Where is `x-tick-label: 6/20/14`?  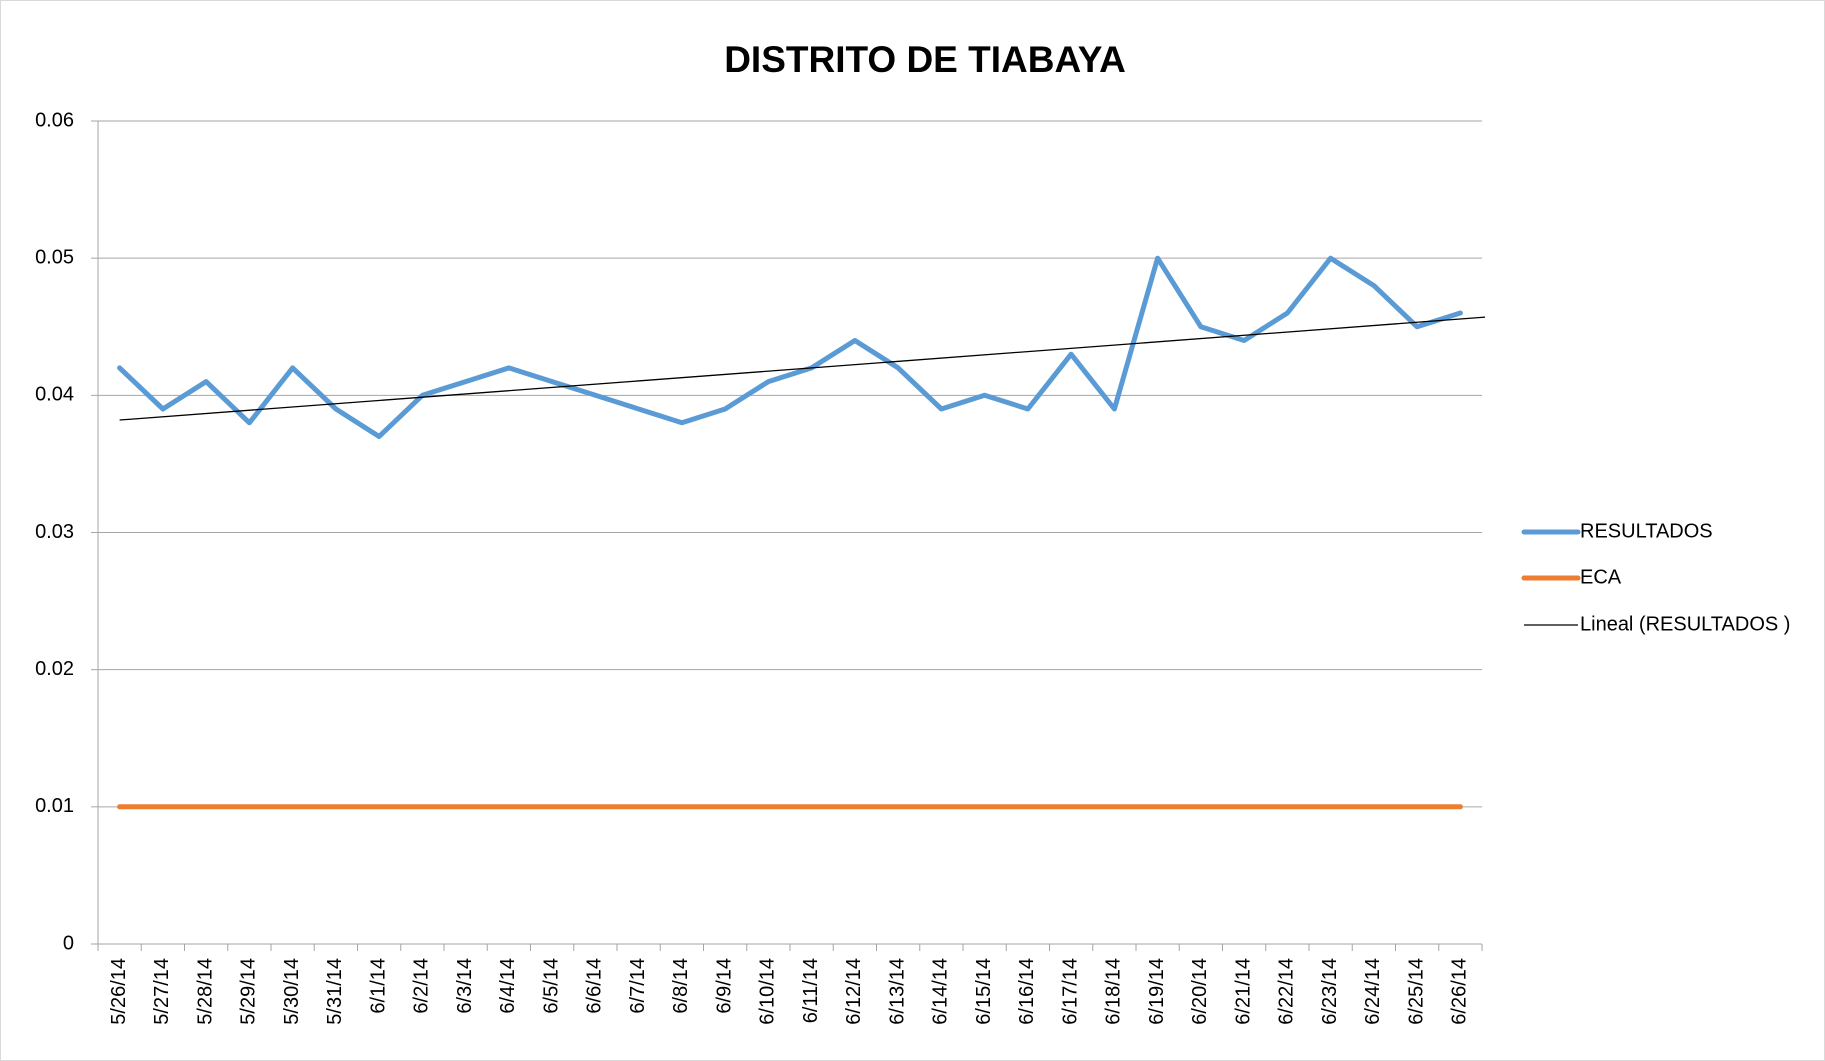
x-tick-label: 6/20/14 is located at coordinates (1200, 991).